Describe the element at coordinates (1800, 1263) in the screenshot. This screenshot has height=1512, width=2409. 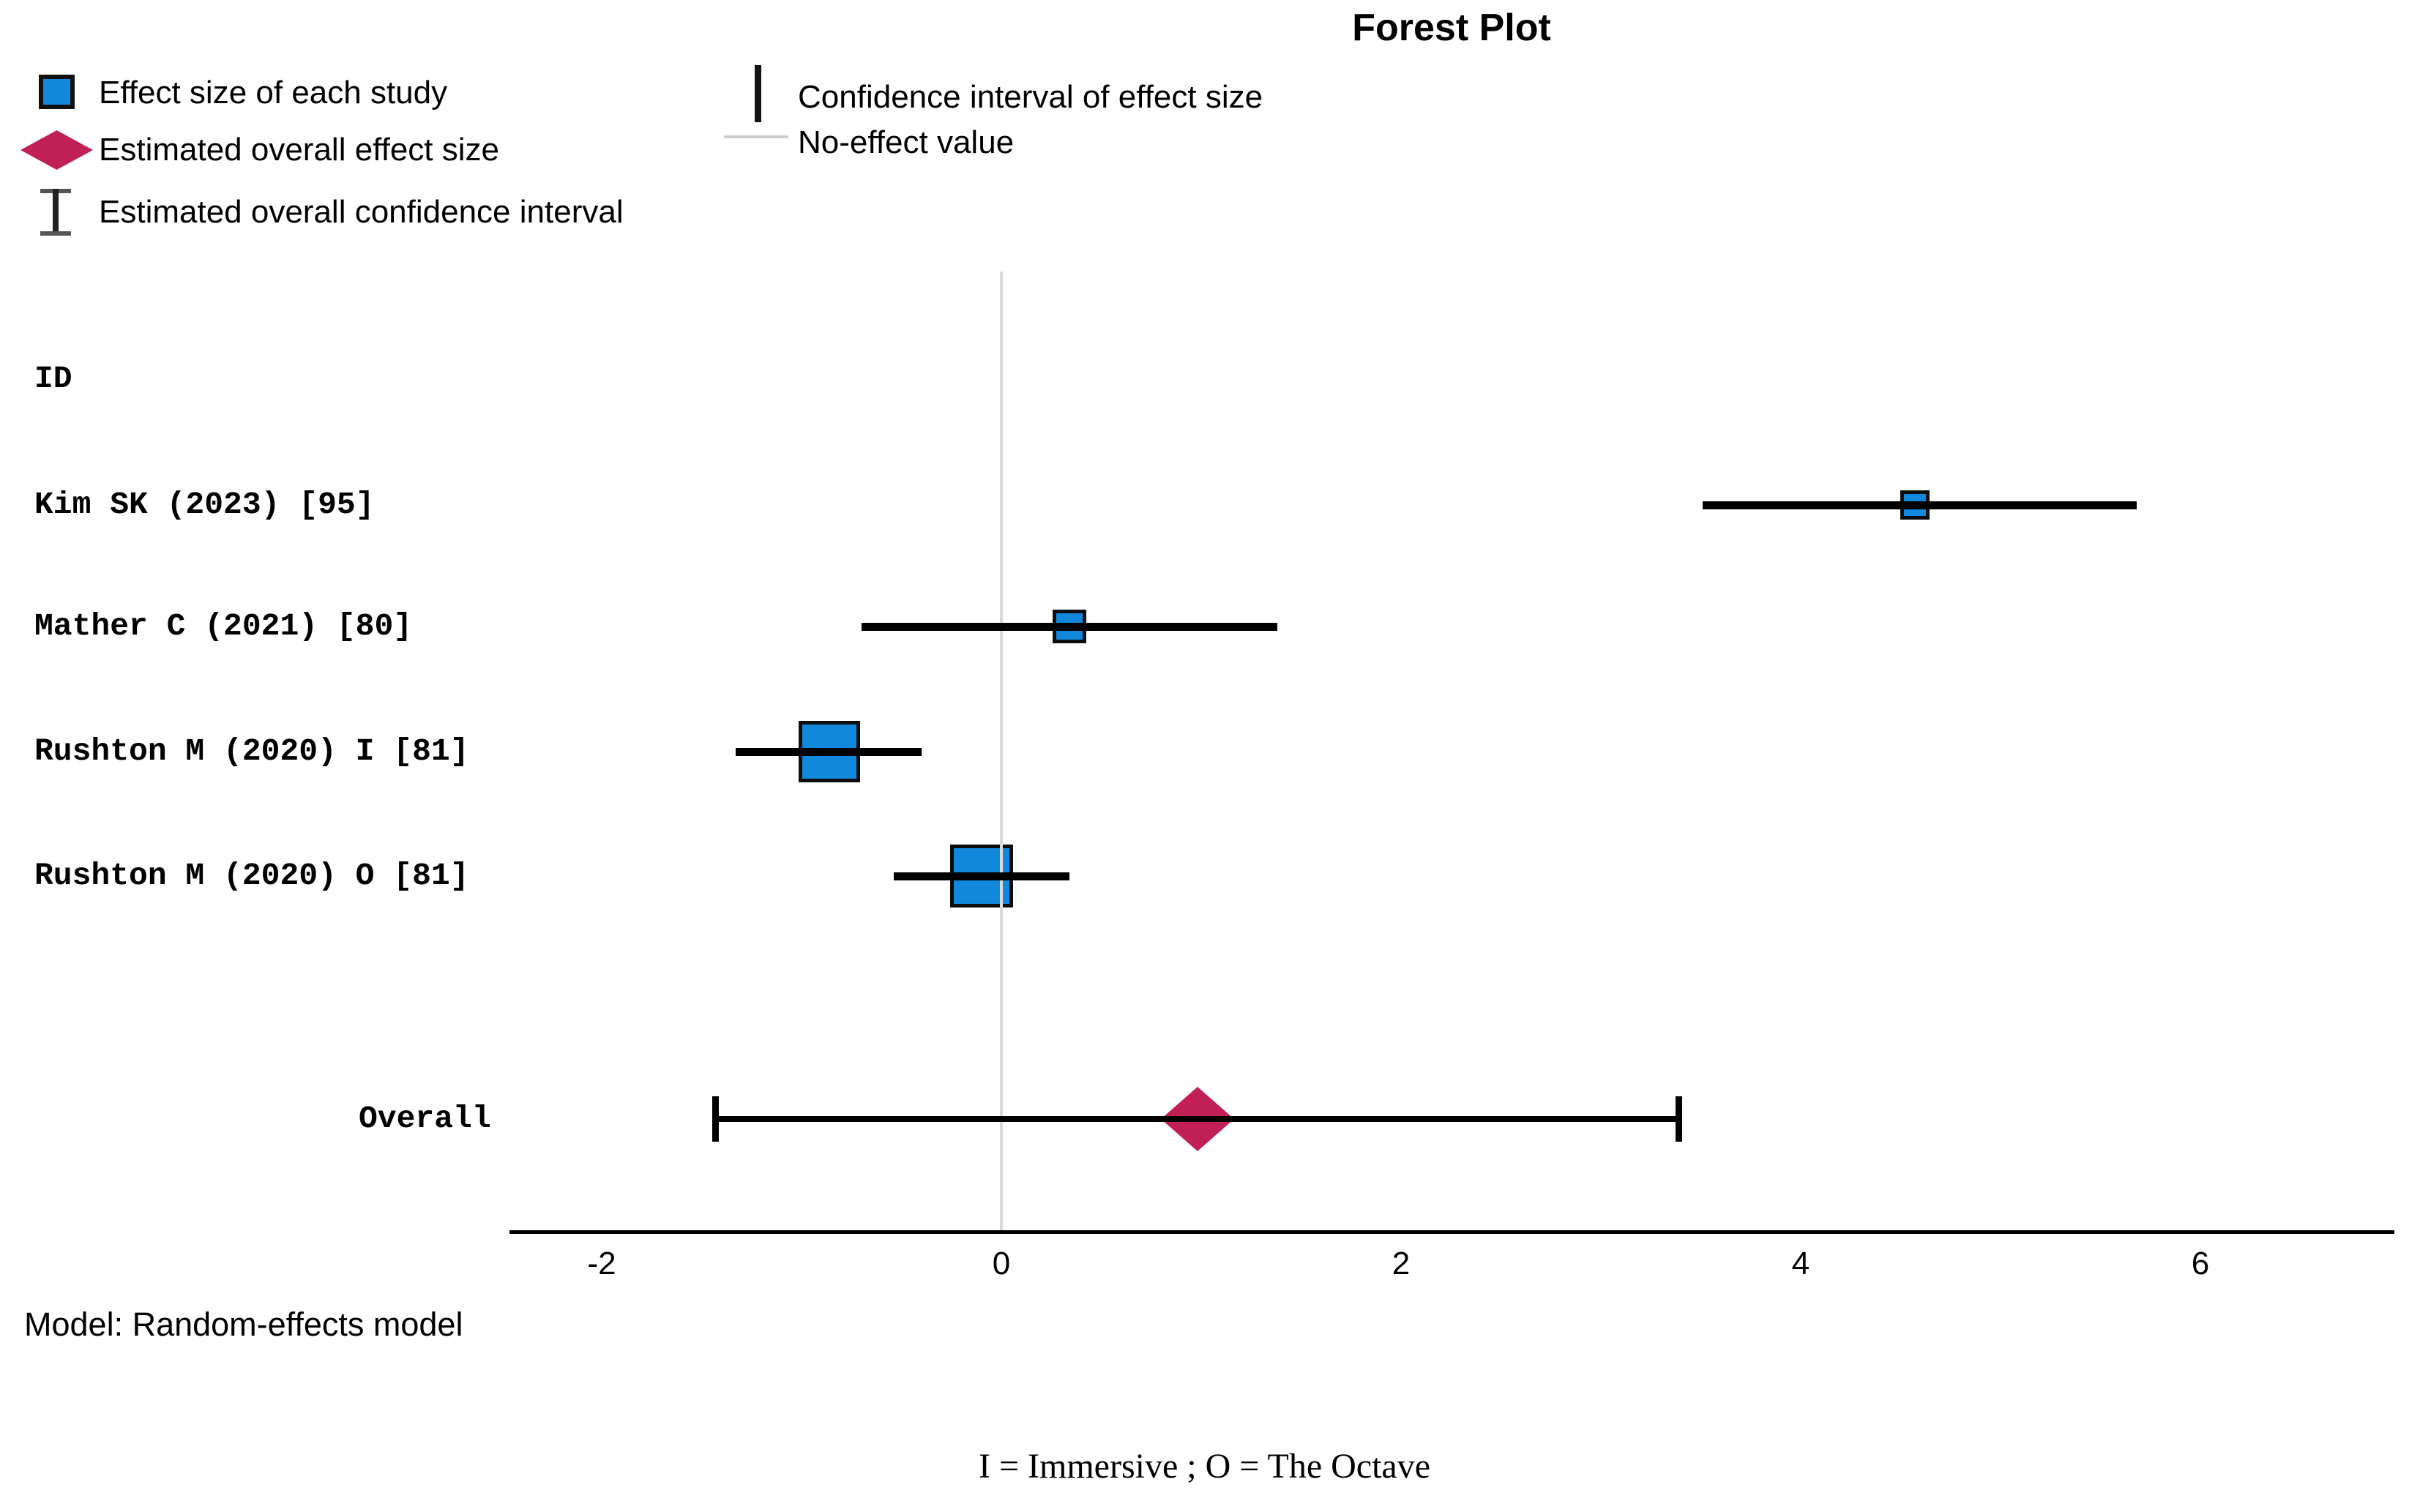
I see `axis-tick-label: 4` at that location.